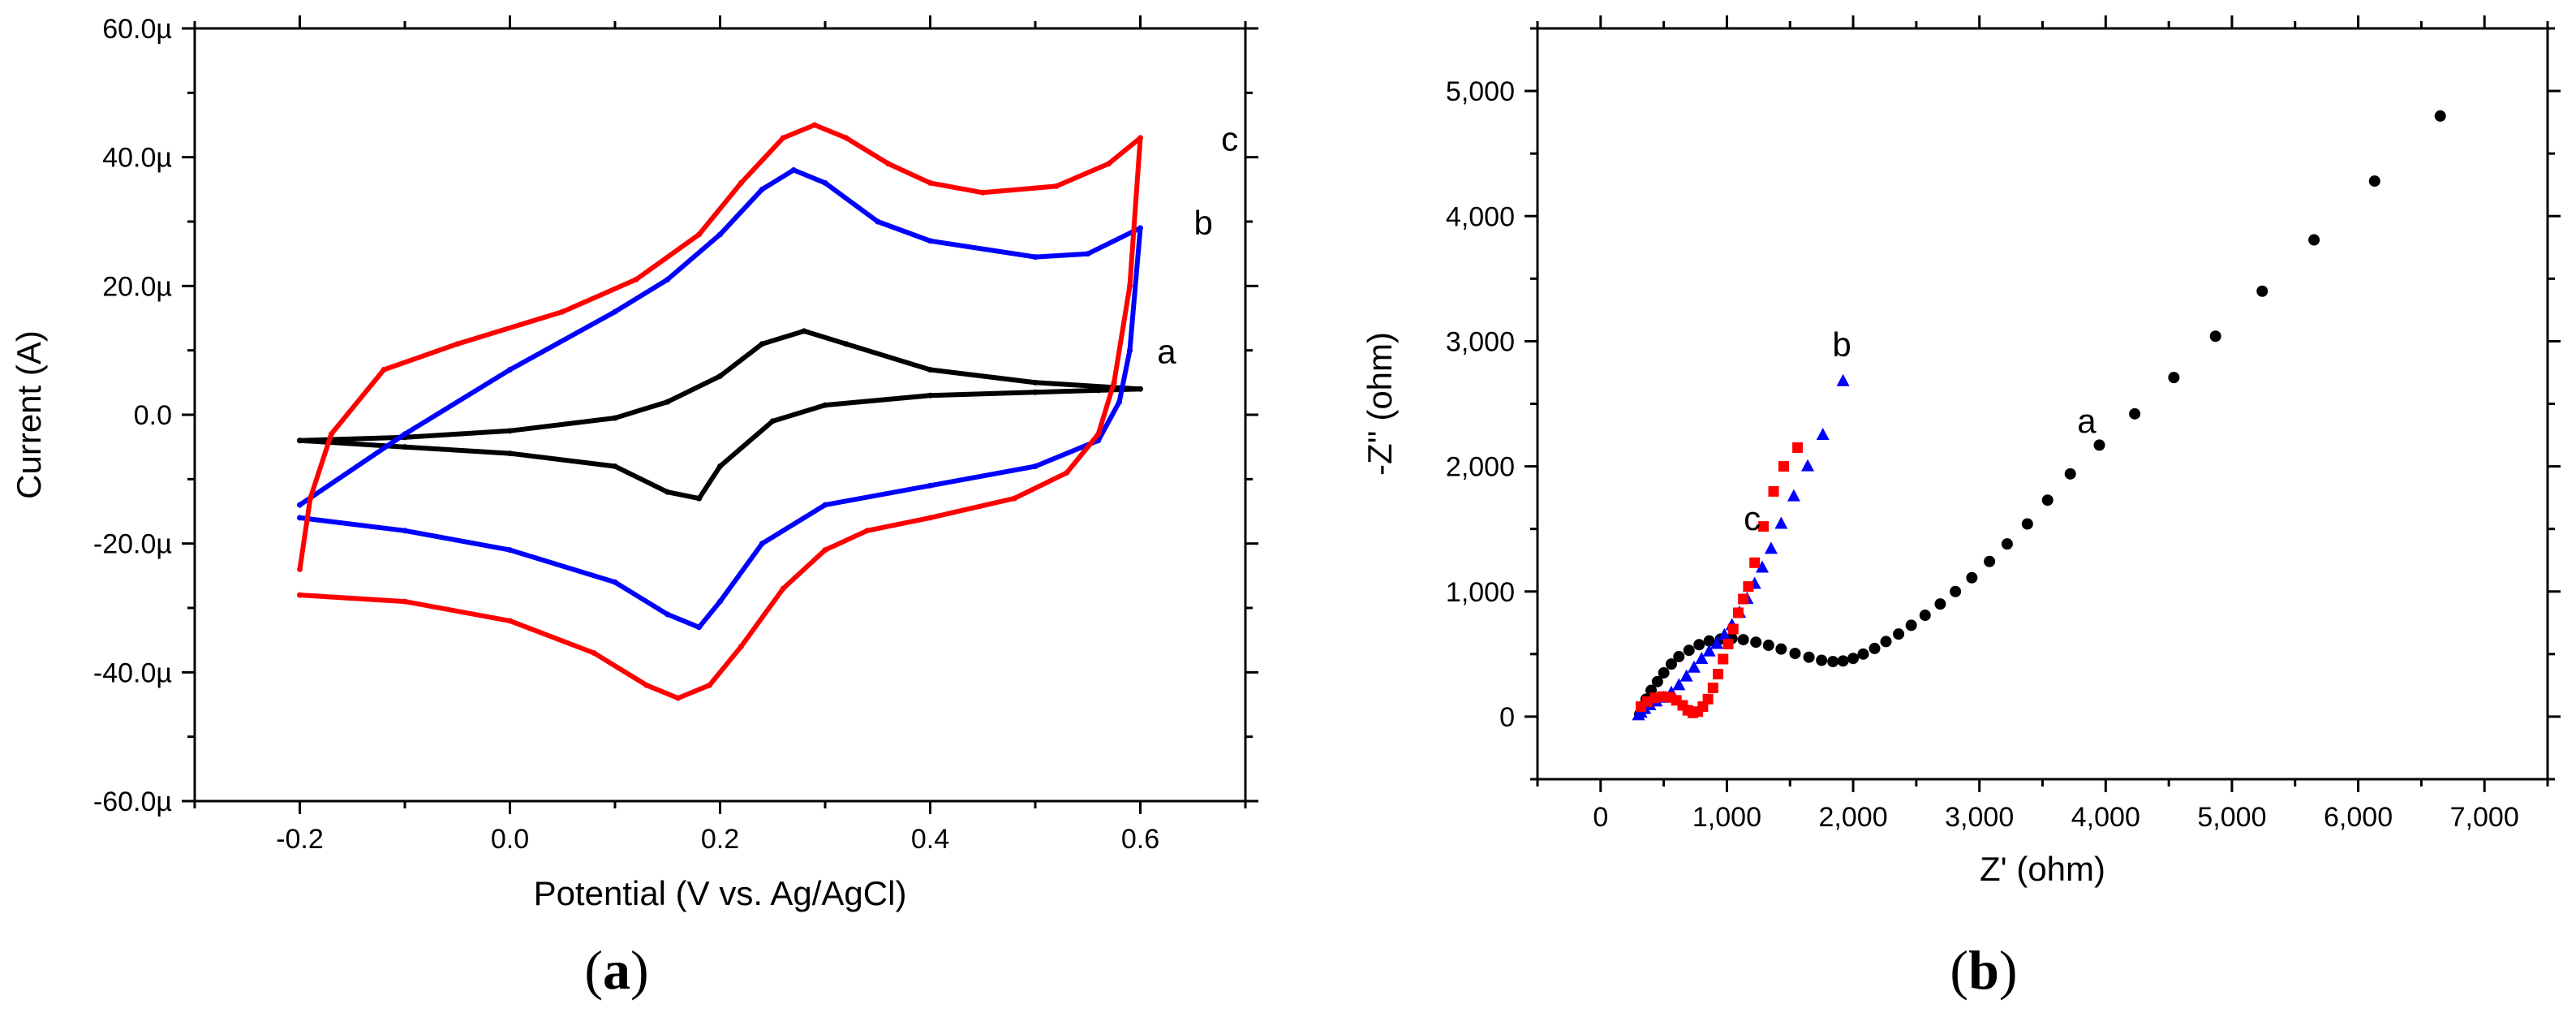  What do you see at coordinates (137, 158) in the screenshot?
I see `y-tick-label: 40.0µ` at bounding box center [137, 158].